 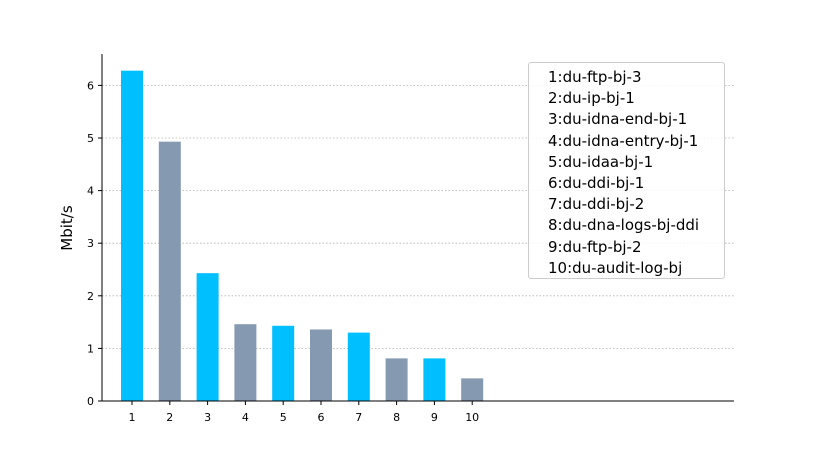 I want to click on x-tick-label: 2, so click(x=169, y=417).